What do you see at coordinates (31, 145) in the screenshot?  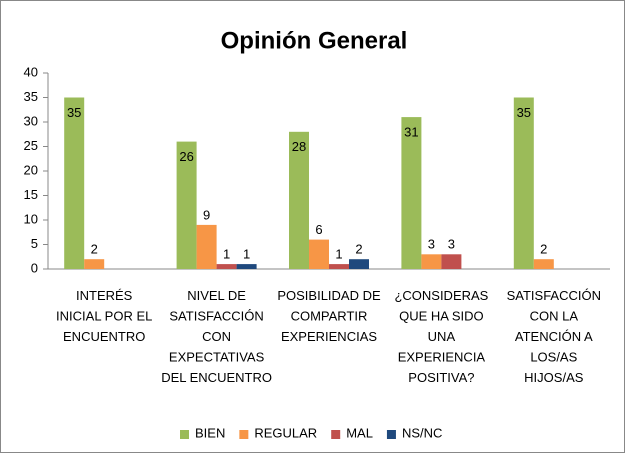 I see `y-tick-label: 25` at bounding box center [31, 145].